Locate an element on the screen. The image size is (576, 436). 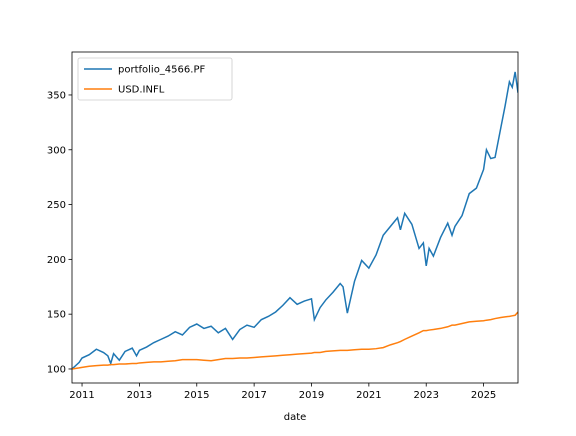
legend-frame is located at coordinates (155, 79).